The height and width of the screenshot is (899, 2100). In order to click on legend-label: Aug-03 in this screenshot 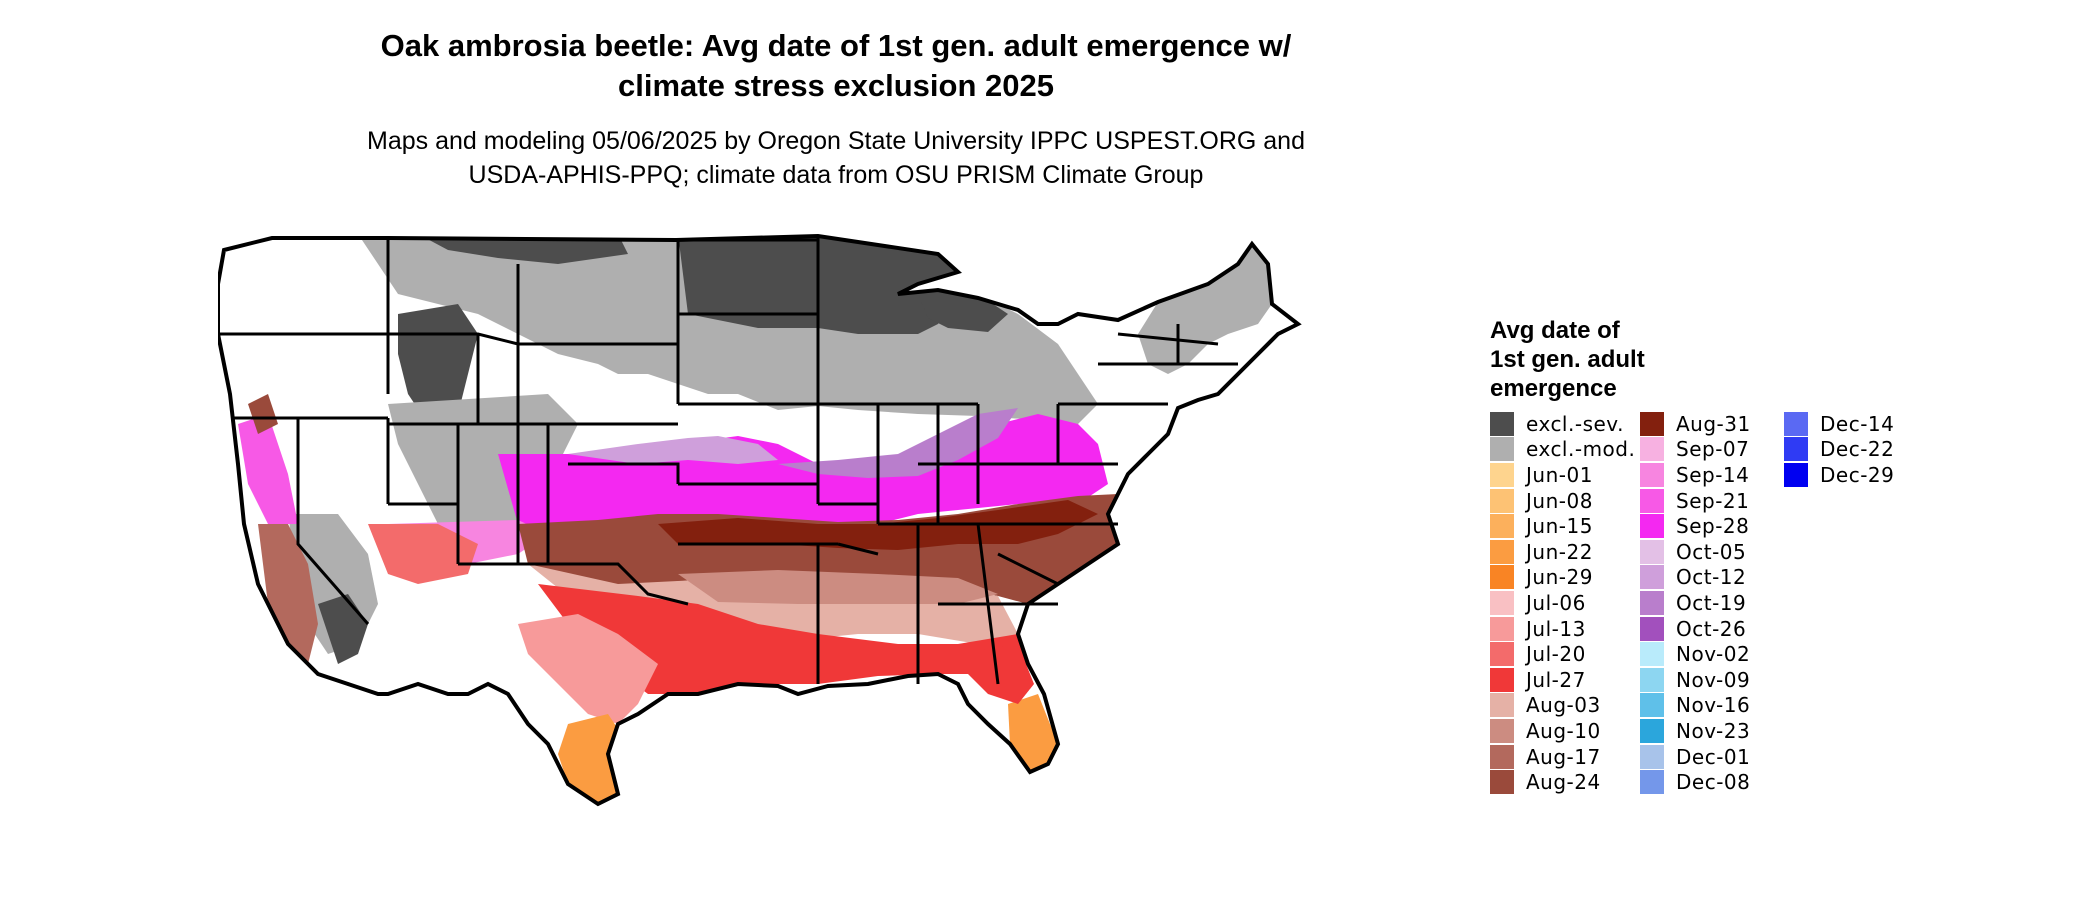, I will do `click(1563, 705)`.